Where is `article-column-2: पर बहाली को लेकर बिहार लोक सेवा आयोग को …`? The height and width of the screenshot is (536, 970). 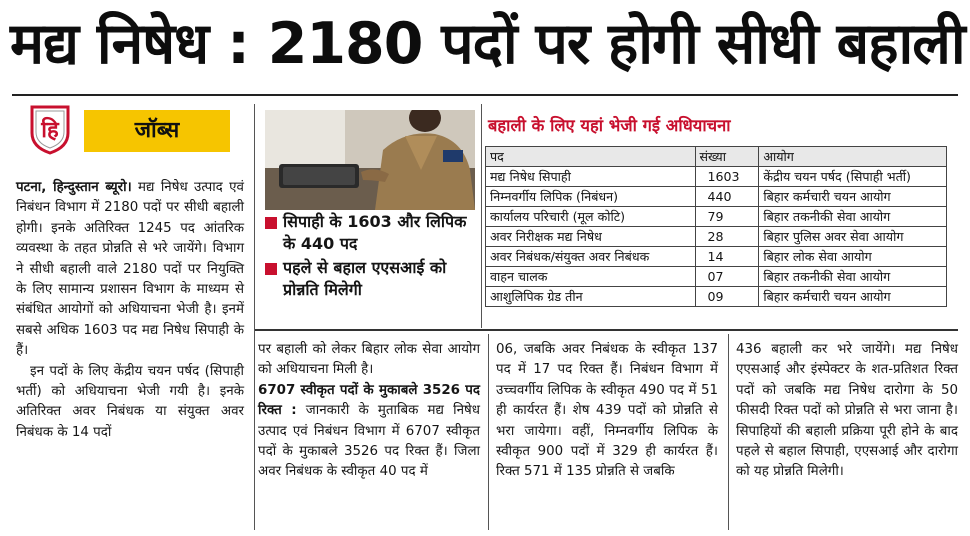 article-column-2: पर बहाली को लेकर बिहार लोक सेवा आयोग को … is located at coordinates (369, 411).